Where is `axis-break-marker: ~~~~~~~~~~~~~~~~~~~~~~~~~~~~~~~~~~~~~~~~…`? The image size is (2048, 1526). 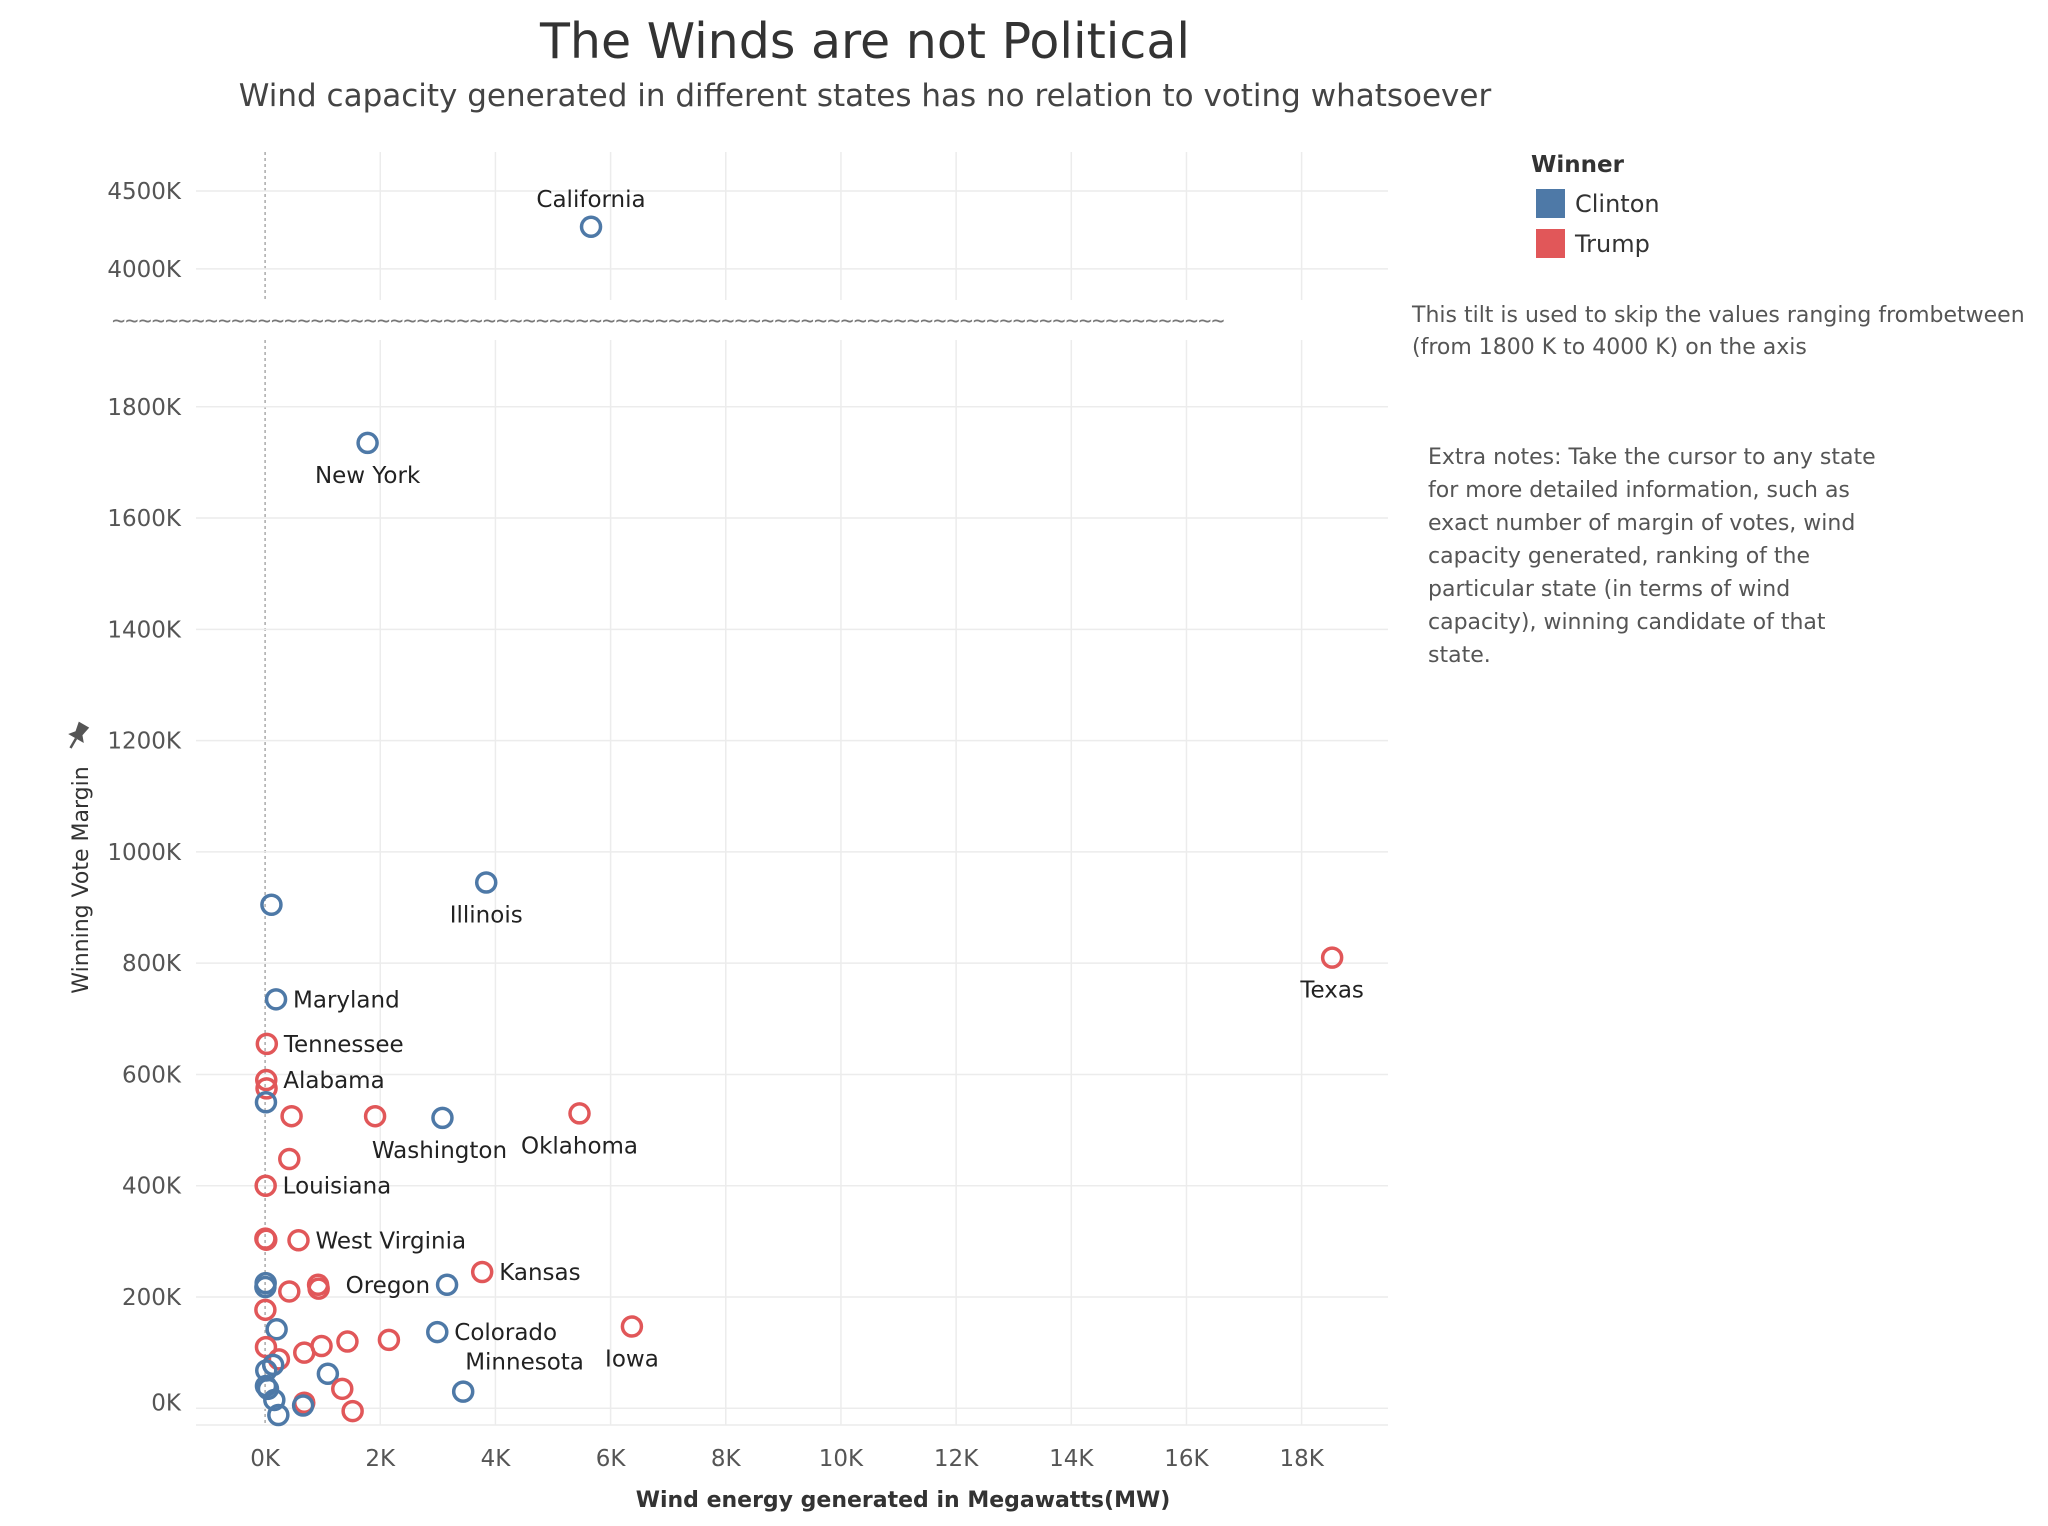 axis-break-marker: ~~~~~~~~~~~~~~~~~~~~~~~~~~~~~~~~~~~~~~~~… is located at coordinates (668, 321).